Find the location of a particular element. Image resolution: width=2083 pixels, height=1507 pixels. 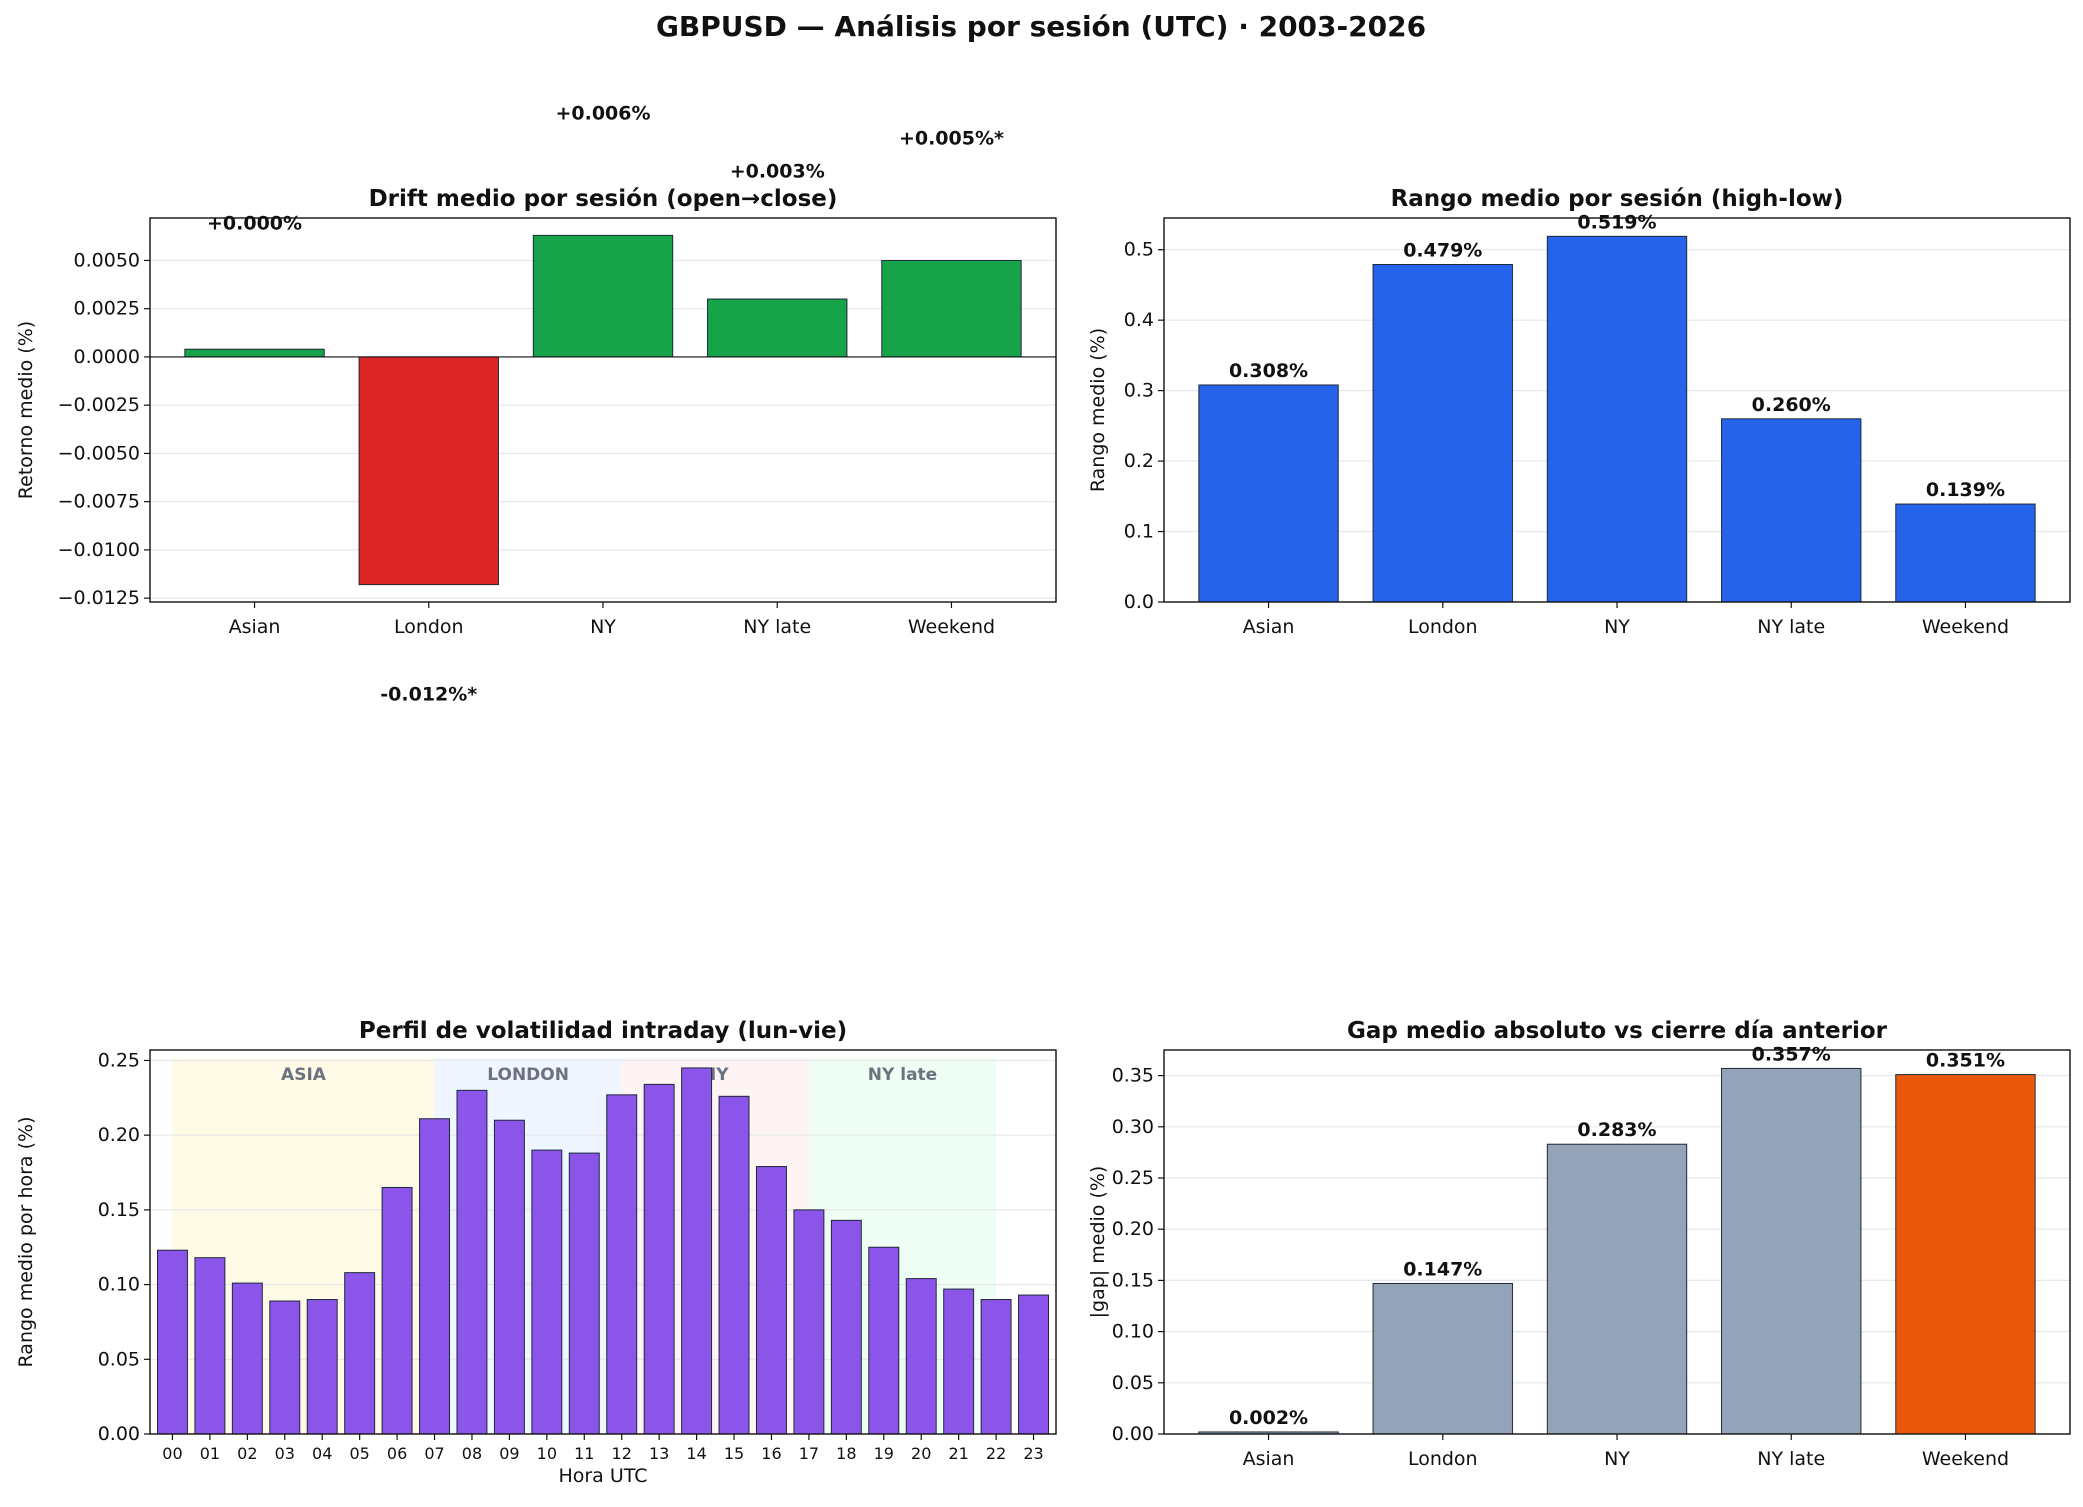

x-tick-label: 03 is located at coordinates (285, 1453).